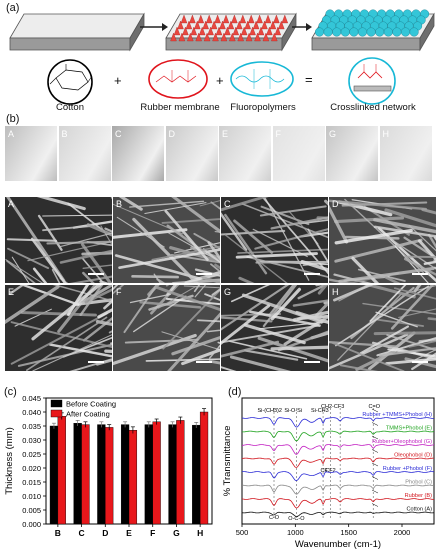 The width and height of the screenshot is (439, 550). What do you see at coordinates (409, 429) in the screenshot?
I see `series-label: TMMS+Phobol (E)` at bounding box center [409, 429].